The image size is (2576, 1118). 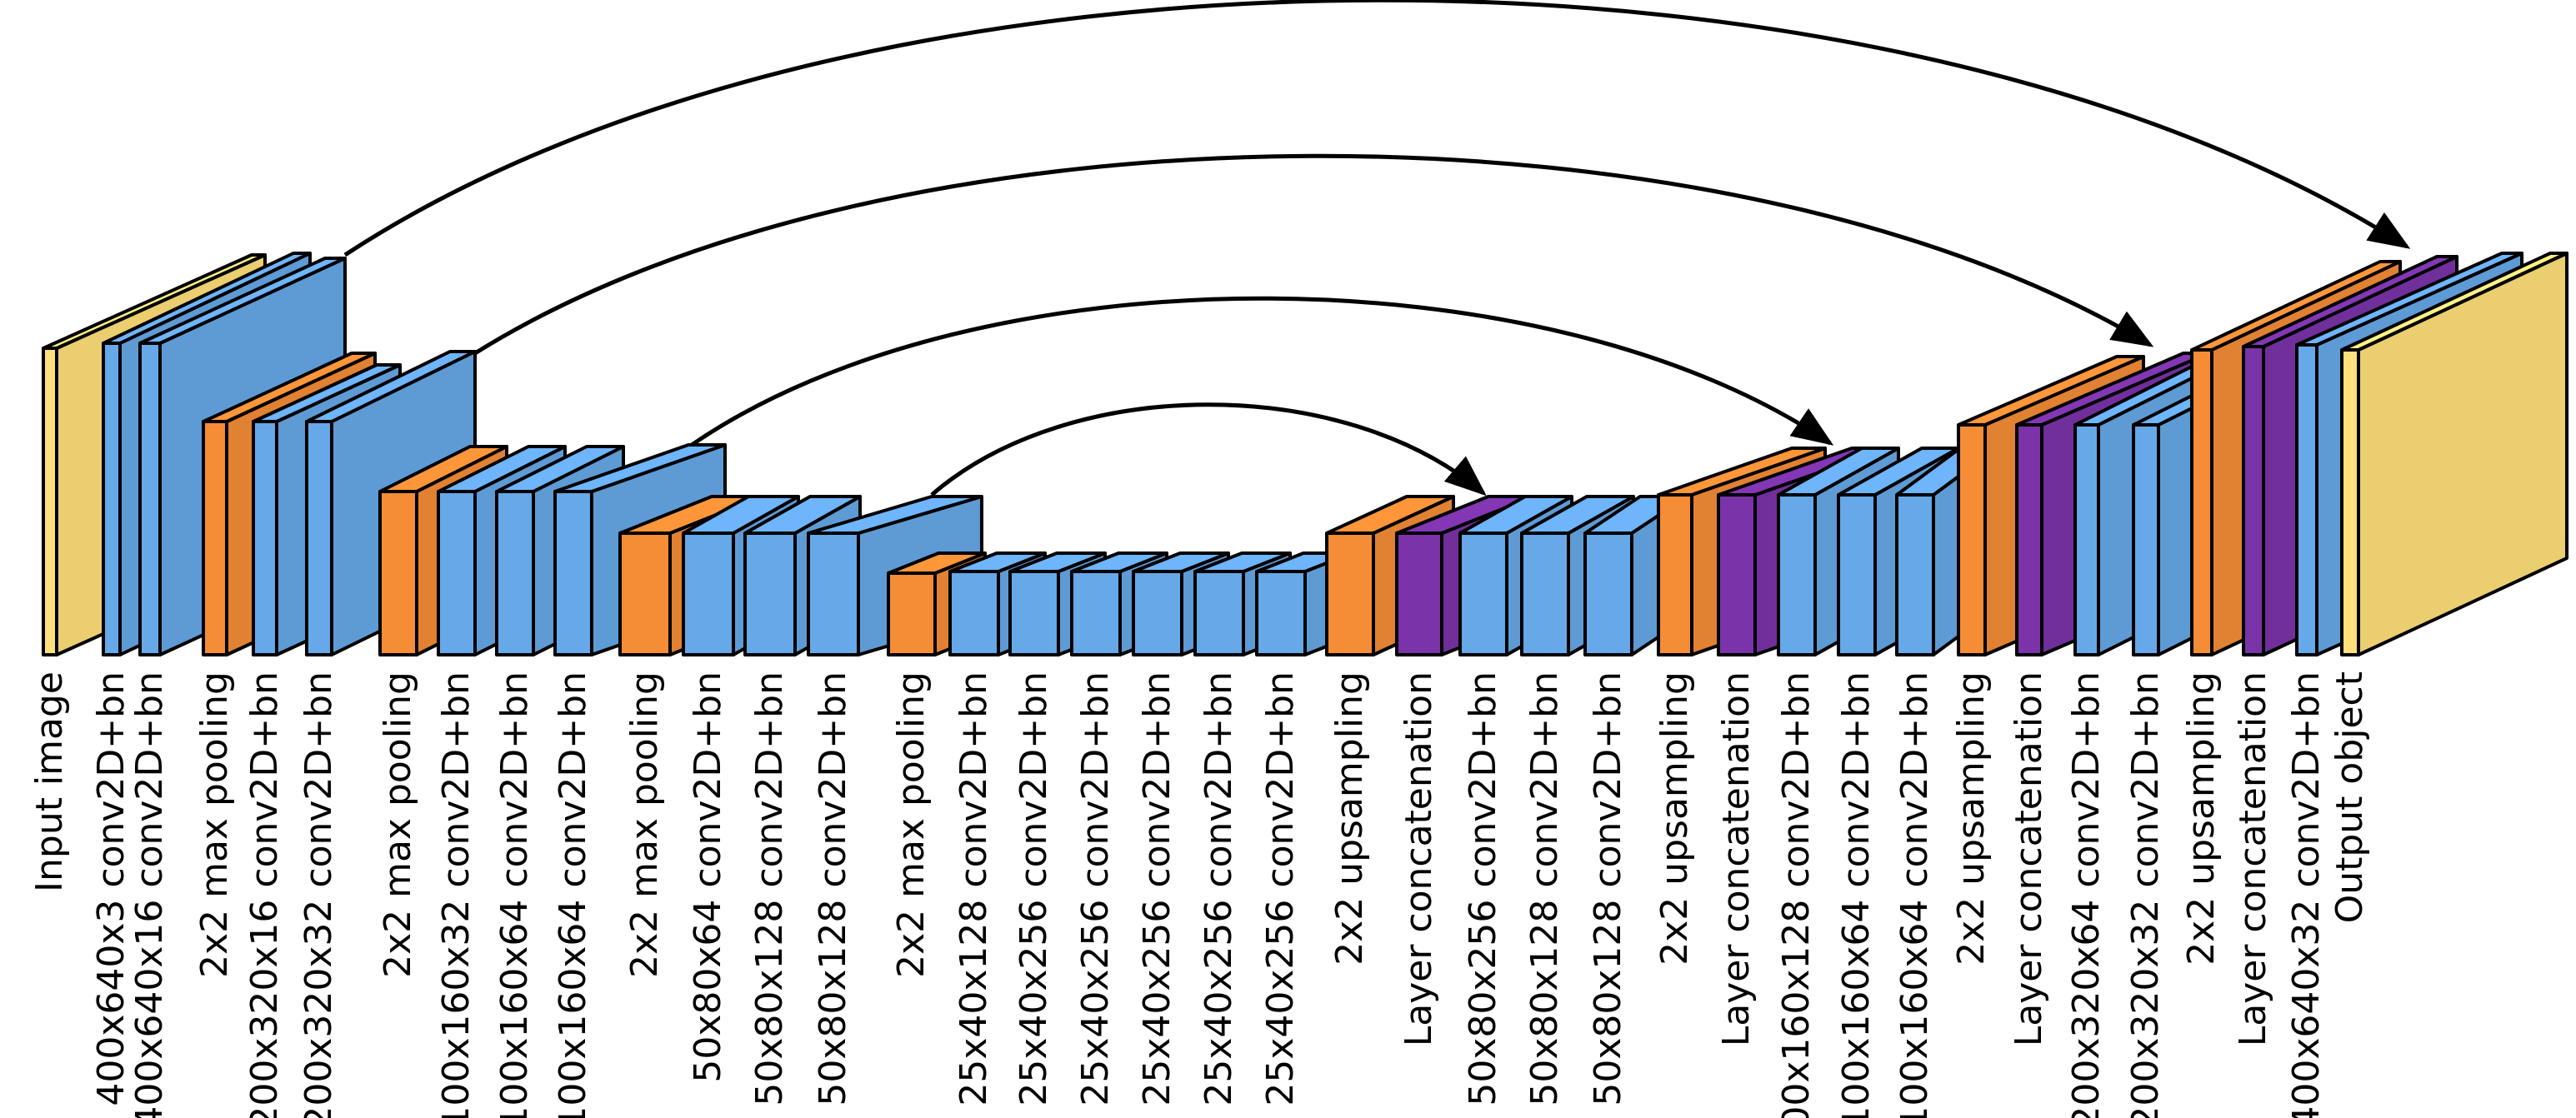 I want to click on layer-label: 400x640x16 conv2D+bn, so click(x=149, y=894).